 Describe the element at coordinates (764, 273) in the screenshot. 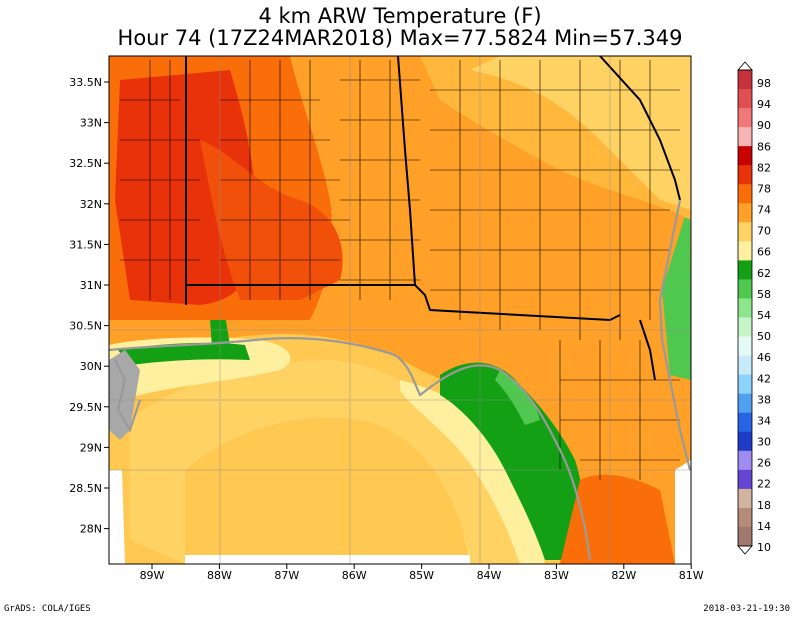

I see `colorbar-label: 62` at that location.